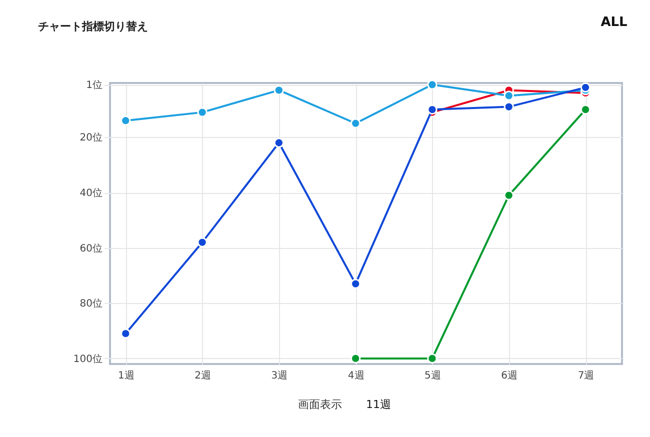 This screenshot has height=437, width=650. Describe the element at coordinates (91, 248) in the screenshot. I see `y-tick-label: 60位` at that location.